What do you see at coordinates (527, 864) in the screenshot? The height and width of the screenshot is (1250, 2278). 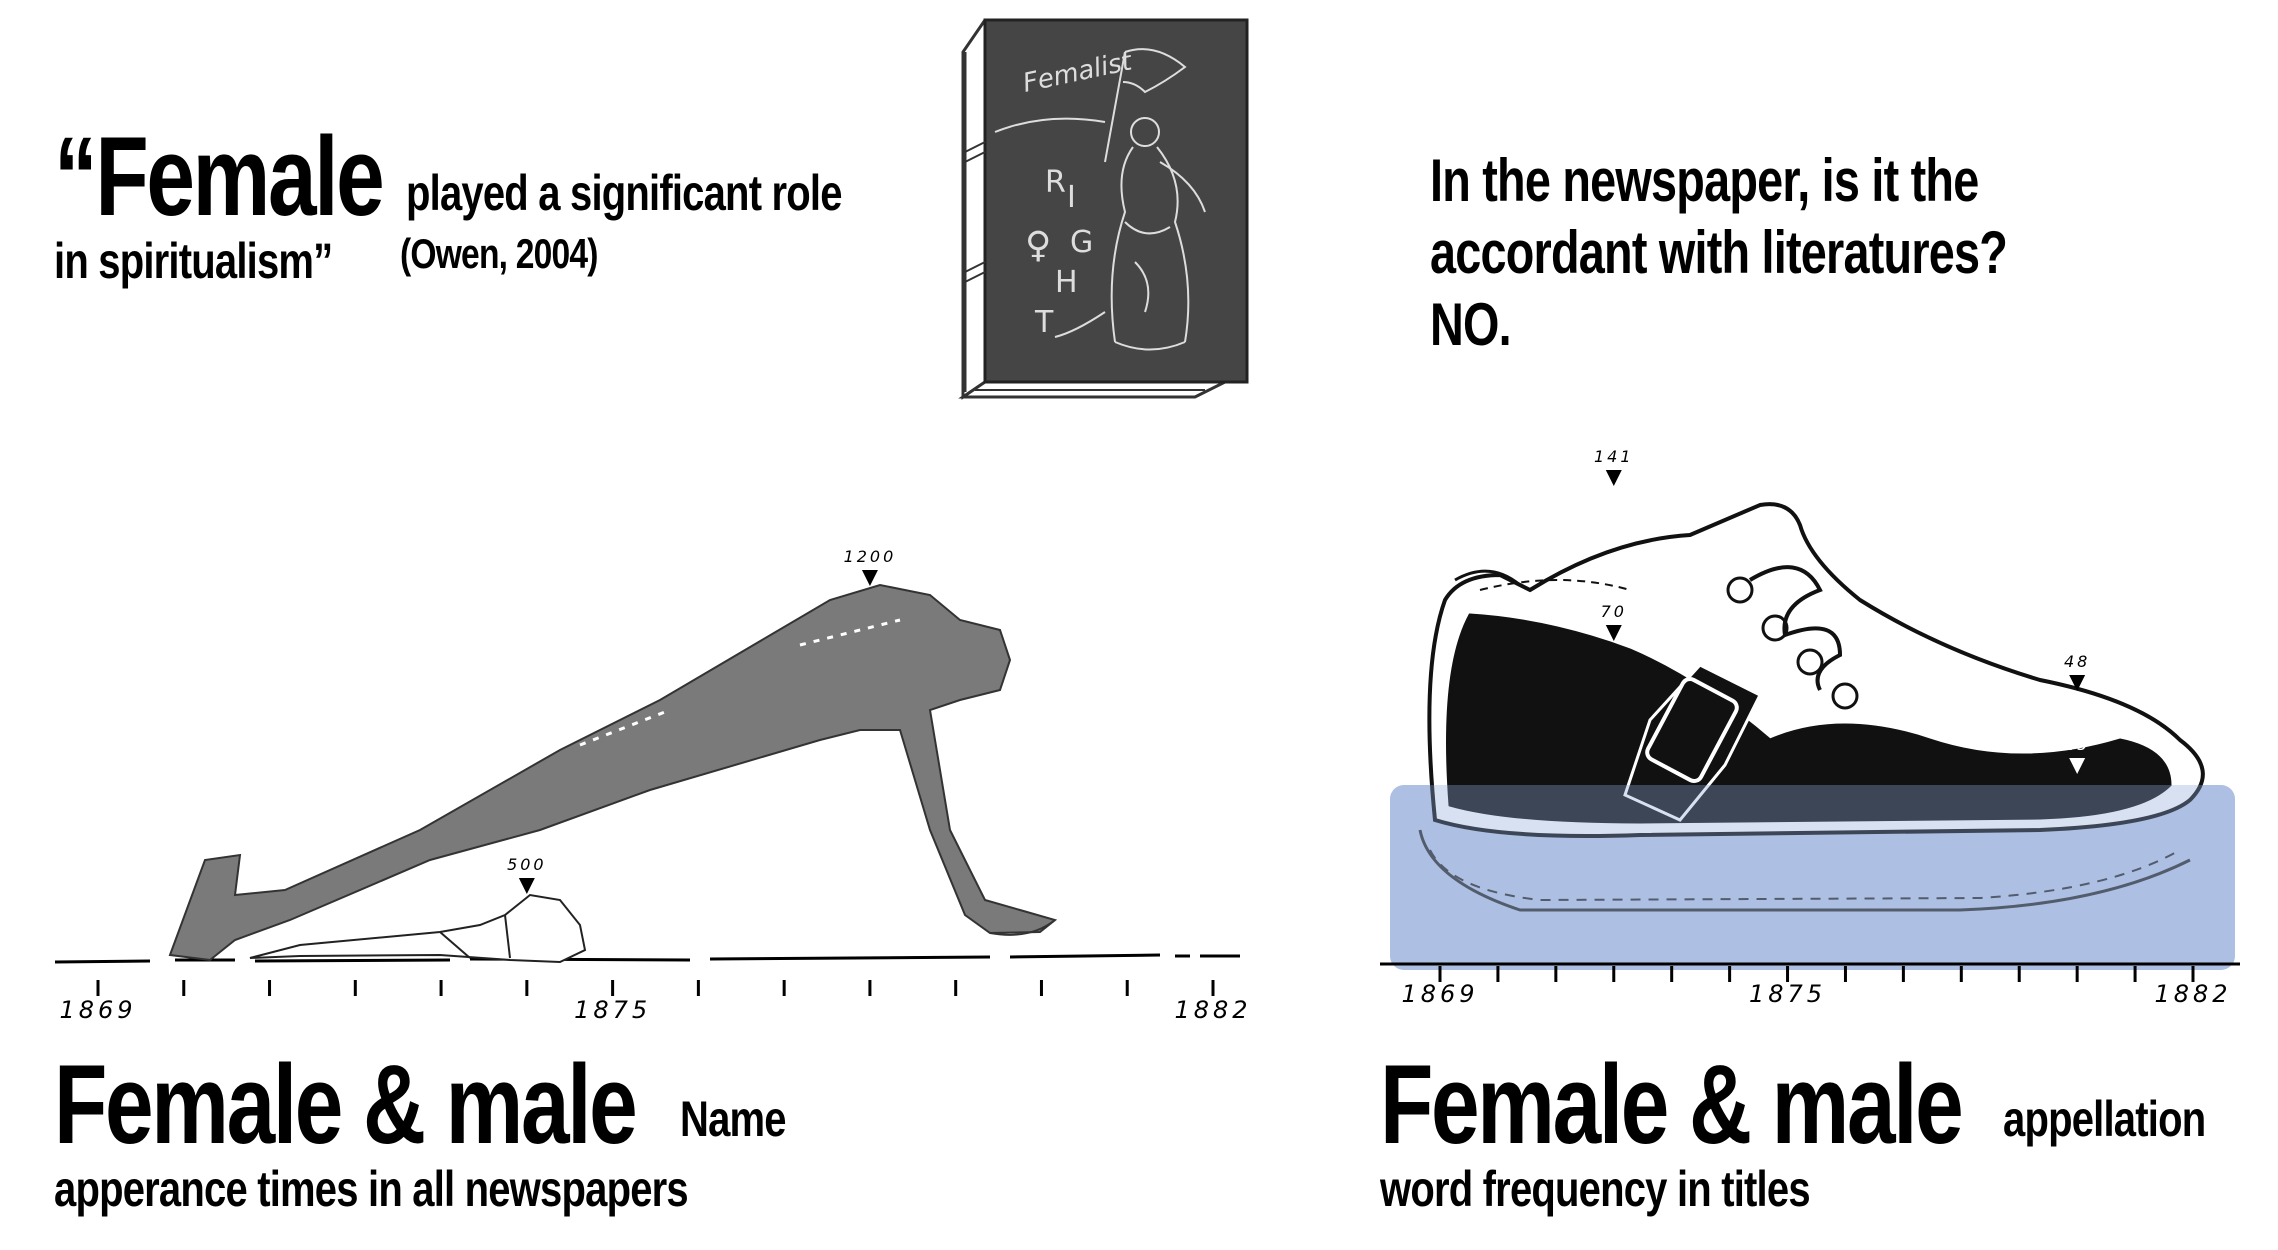 I see `svg-text: 500` at bounding box center [527, 864].